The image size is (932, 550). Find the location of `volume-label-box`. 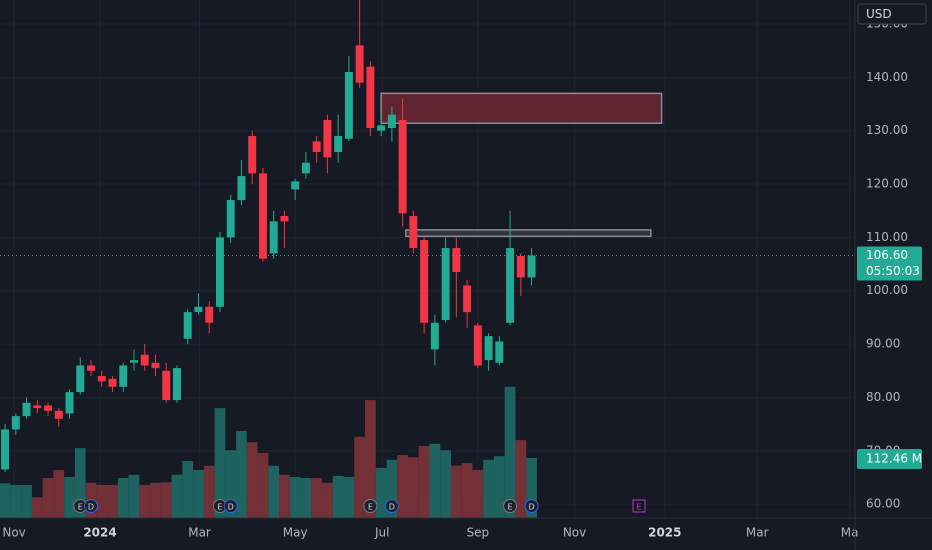

volume-label-box is located at coordinates (889, 459).